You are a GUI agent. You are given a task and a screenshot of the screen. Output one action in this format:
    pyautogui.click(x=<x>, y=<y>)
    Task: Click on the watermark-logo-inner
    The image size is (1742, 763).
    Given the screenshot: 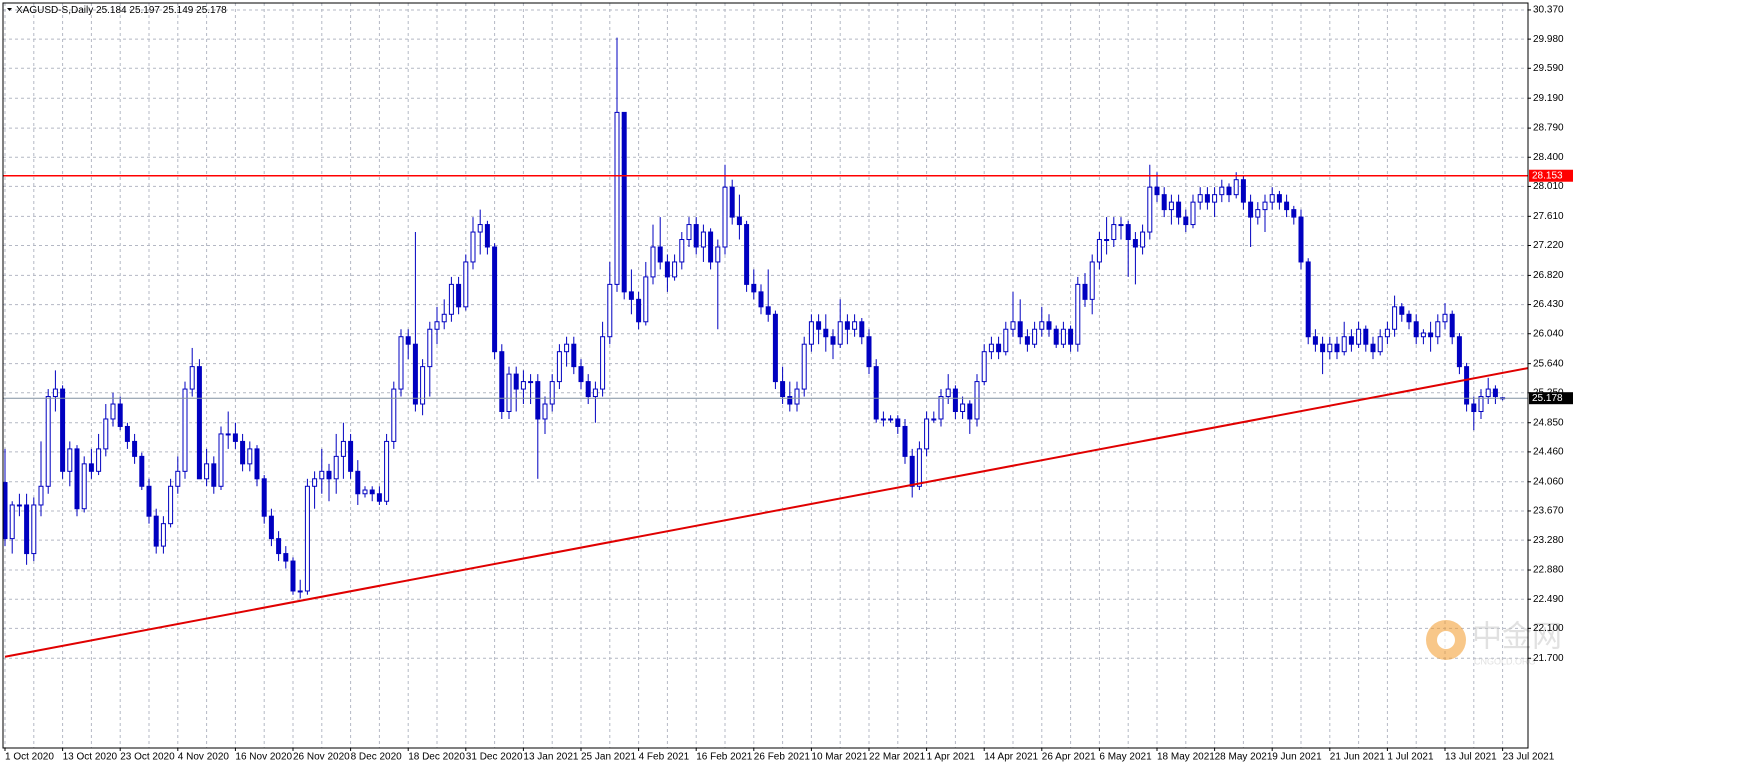 What is the action you would take?
    pyautogui.click(x=1446, y=640)
    